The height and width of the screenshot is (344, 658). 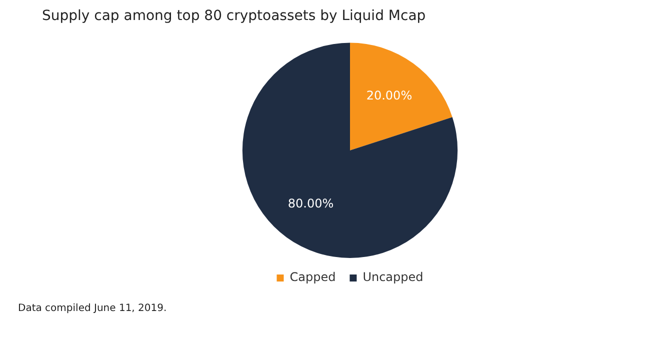 What do you see at coordinates (389, 95) in the screenshot?
I see `data-label: 20.00%` at bounding box center [389, 95].